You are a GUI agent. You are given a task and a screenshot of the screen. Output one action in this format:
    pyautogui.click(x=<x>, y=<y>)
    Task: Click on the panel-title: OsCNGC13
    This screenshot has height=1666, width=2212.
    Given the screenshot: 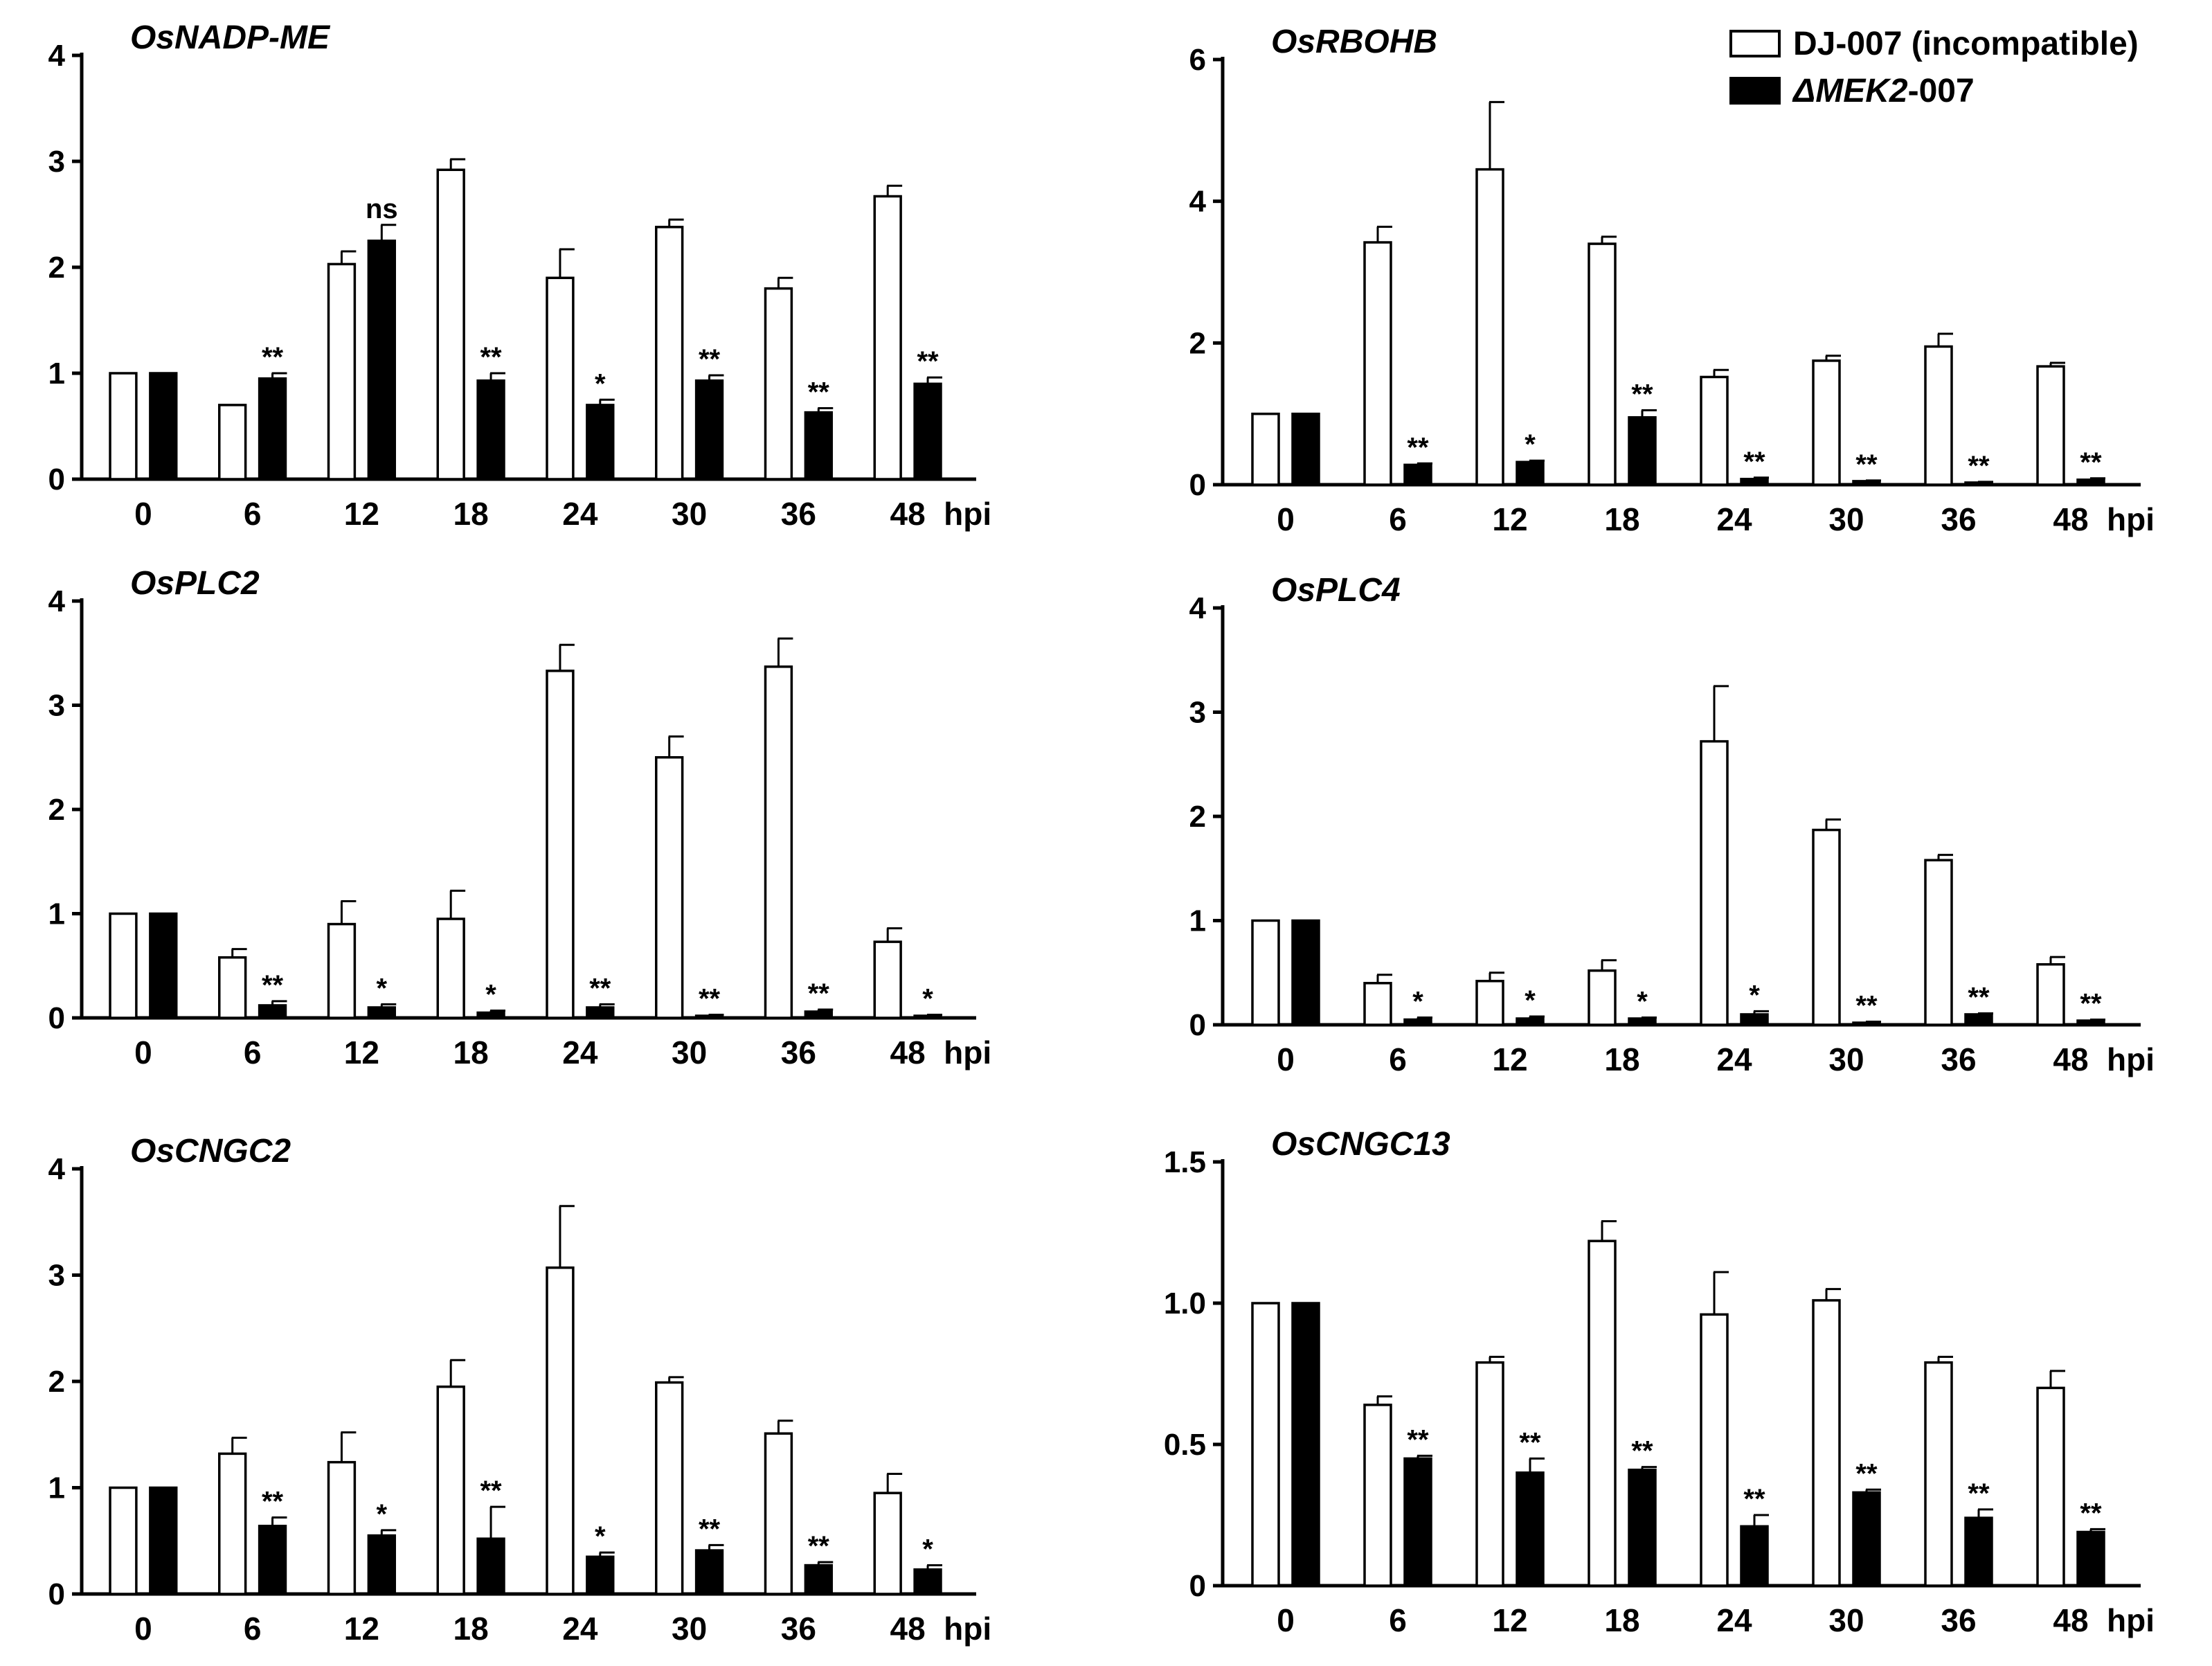 What is the action you would take?
    pyautogui.click(x=1360, y=1144)
    